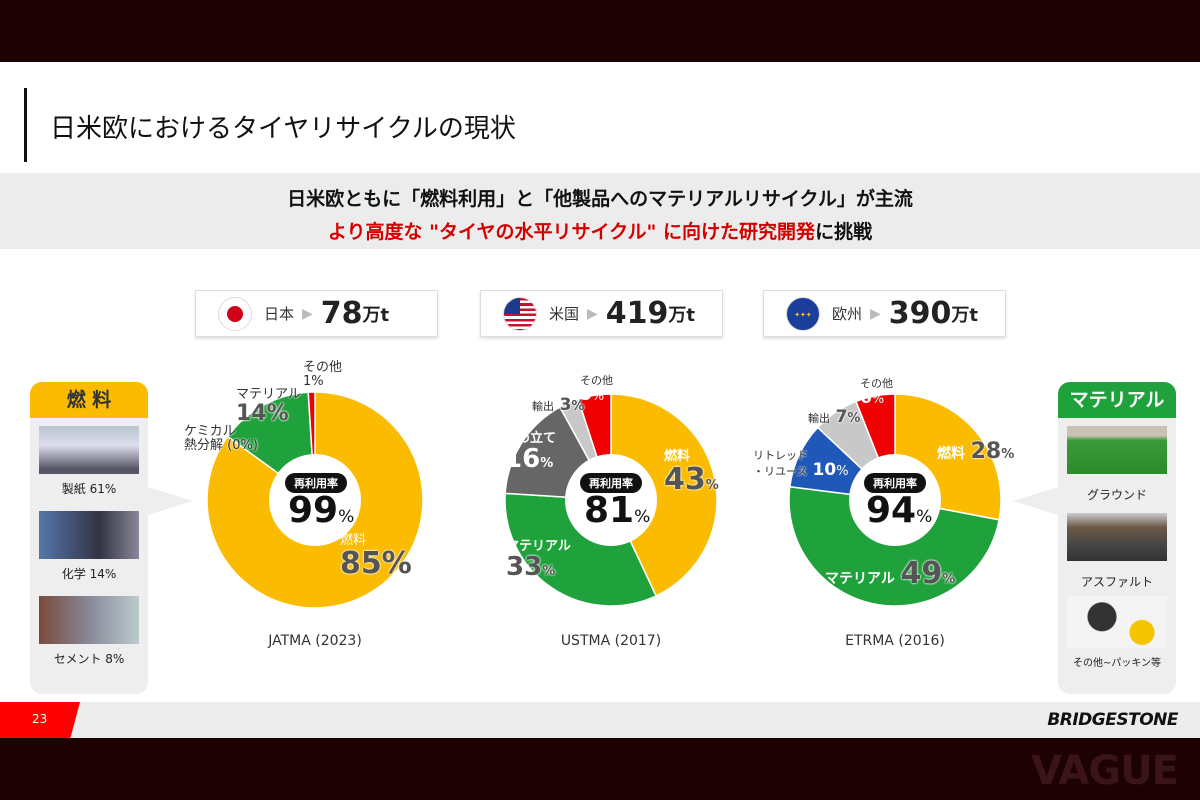 The height and width of the screenshot is (800, 1200). What do you see at coordinates (89, 489) in the screenshot?
I see `fuel-item: 製紙 61%` at bounding box center [89, 489].